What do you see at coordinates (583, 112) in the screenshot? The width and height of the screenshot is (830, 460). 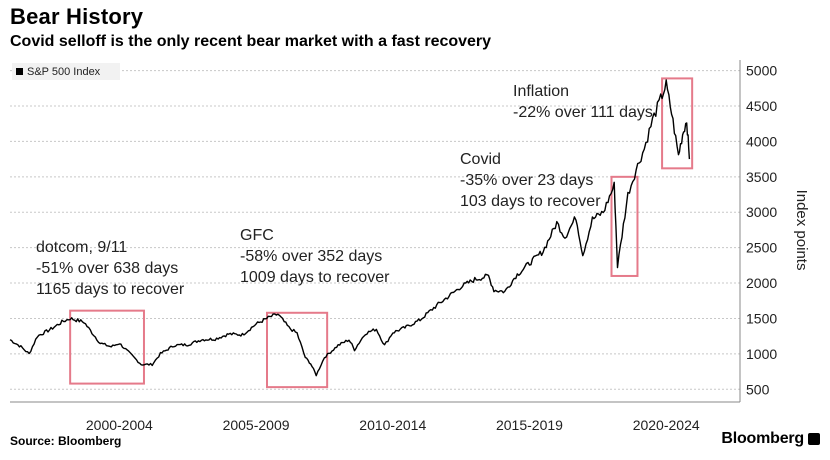 I see `annotation-text: -22% over 111 days` at bounding box center [583, 112].